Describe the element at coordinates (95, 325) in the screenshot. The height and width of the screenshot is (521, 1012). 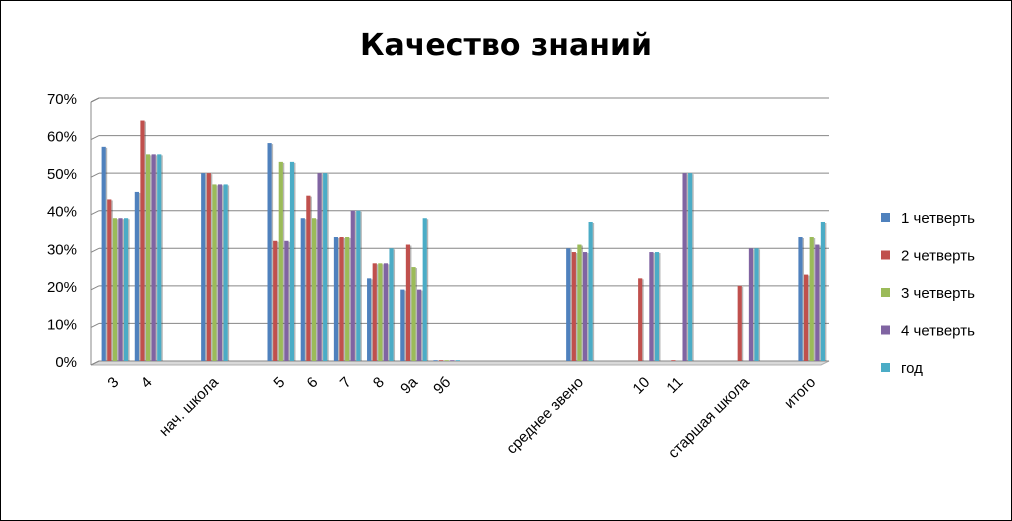
I see `gridline-depth` at that location.